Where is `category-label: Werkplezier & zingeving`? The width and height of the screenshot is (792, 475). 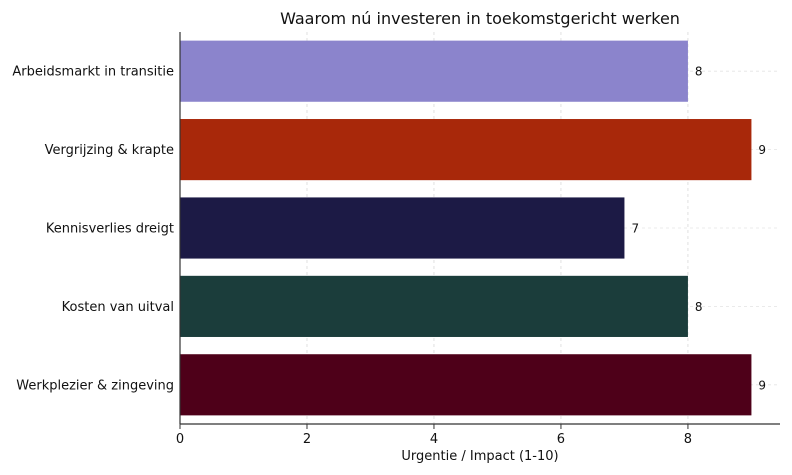
category-label: Werkplezier & zingeving is located at coordinates (95, 385).